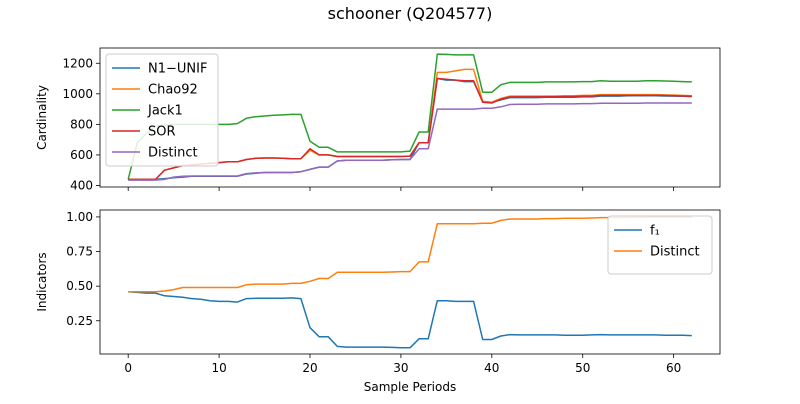 This screenshot has height=404, width=800. What do you see at coordinates (582, 368) in the screenshot?
I see `x-tick-label: 50` at bounding box center [582, 368].